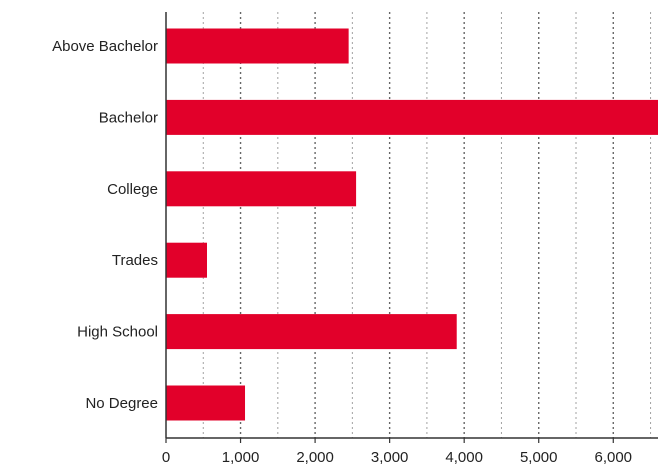 The width and height of the screenshot is (666, 471). What do you see at coordinates (261, 189) in the screenshot?
I see `bar-college` at bounding box center [261, 189].